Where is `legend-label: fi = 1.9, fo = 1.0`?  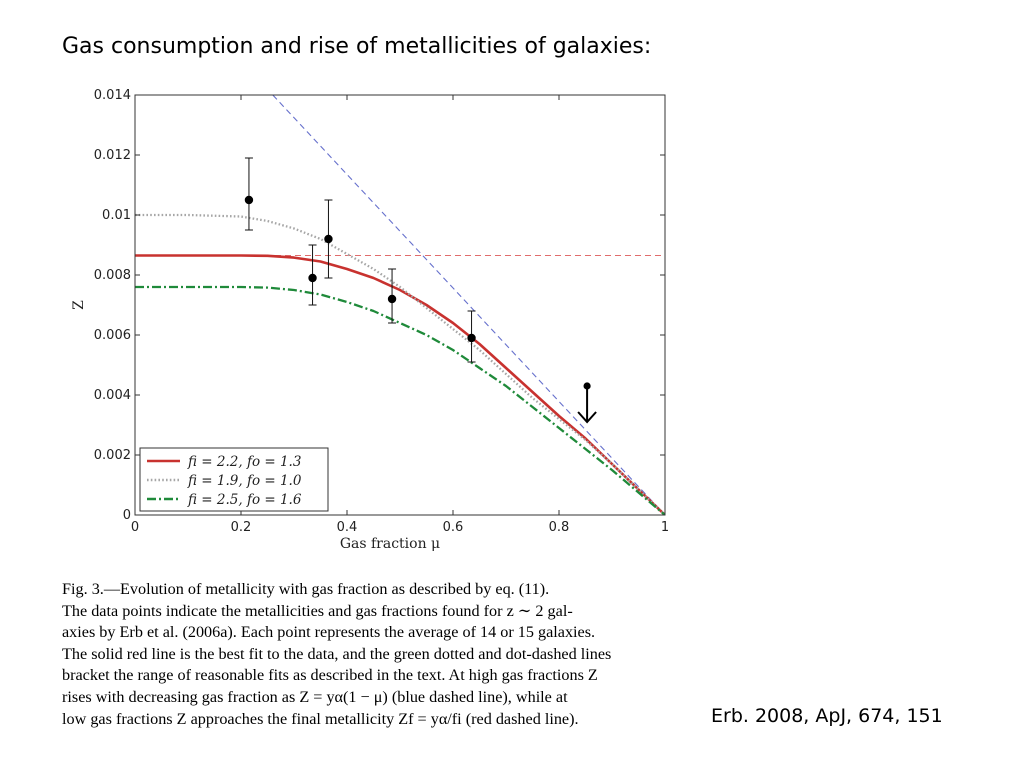
legend-label: fi = 1.9, fo = 1.0 is located at coordinates (244, 481).